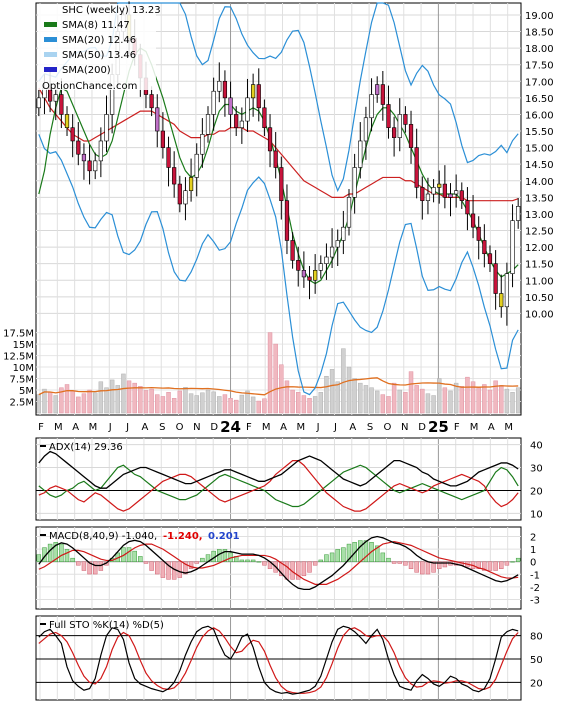  What do you see at coordinates (50, 24) in the screenshot?
I see `legend-swatch-sma8` at bounding box center [50, 24].